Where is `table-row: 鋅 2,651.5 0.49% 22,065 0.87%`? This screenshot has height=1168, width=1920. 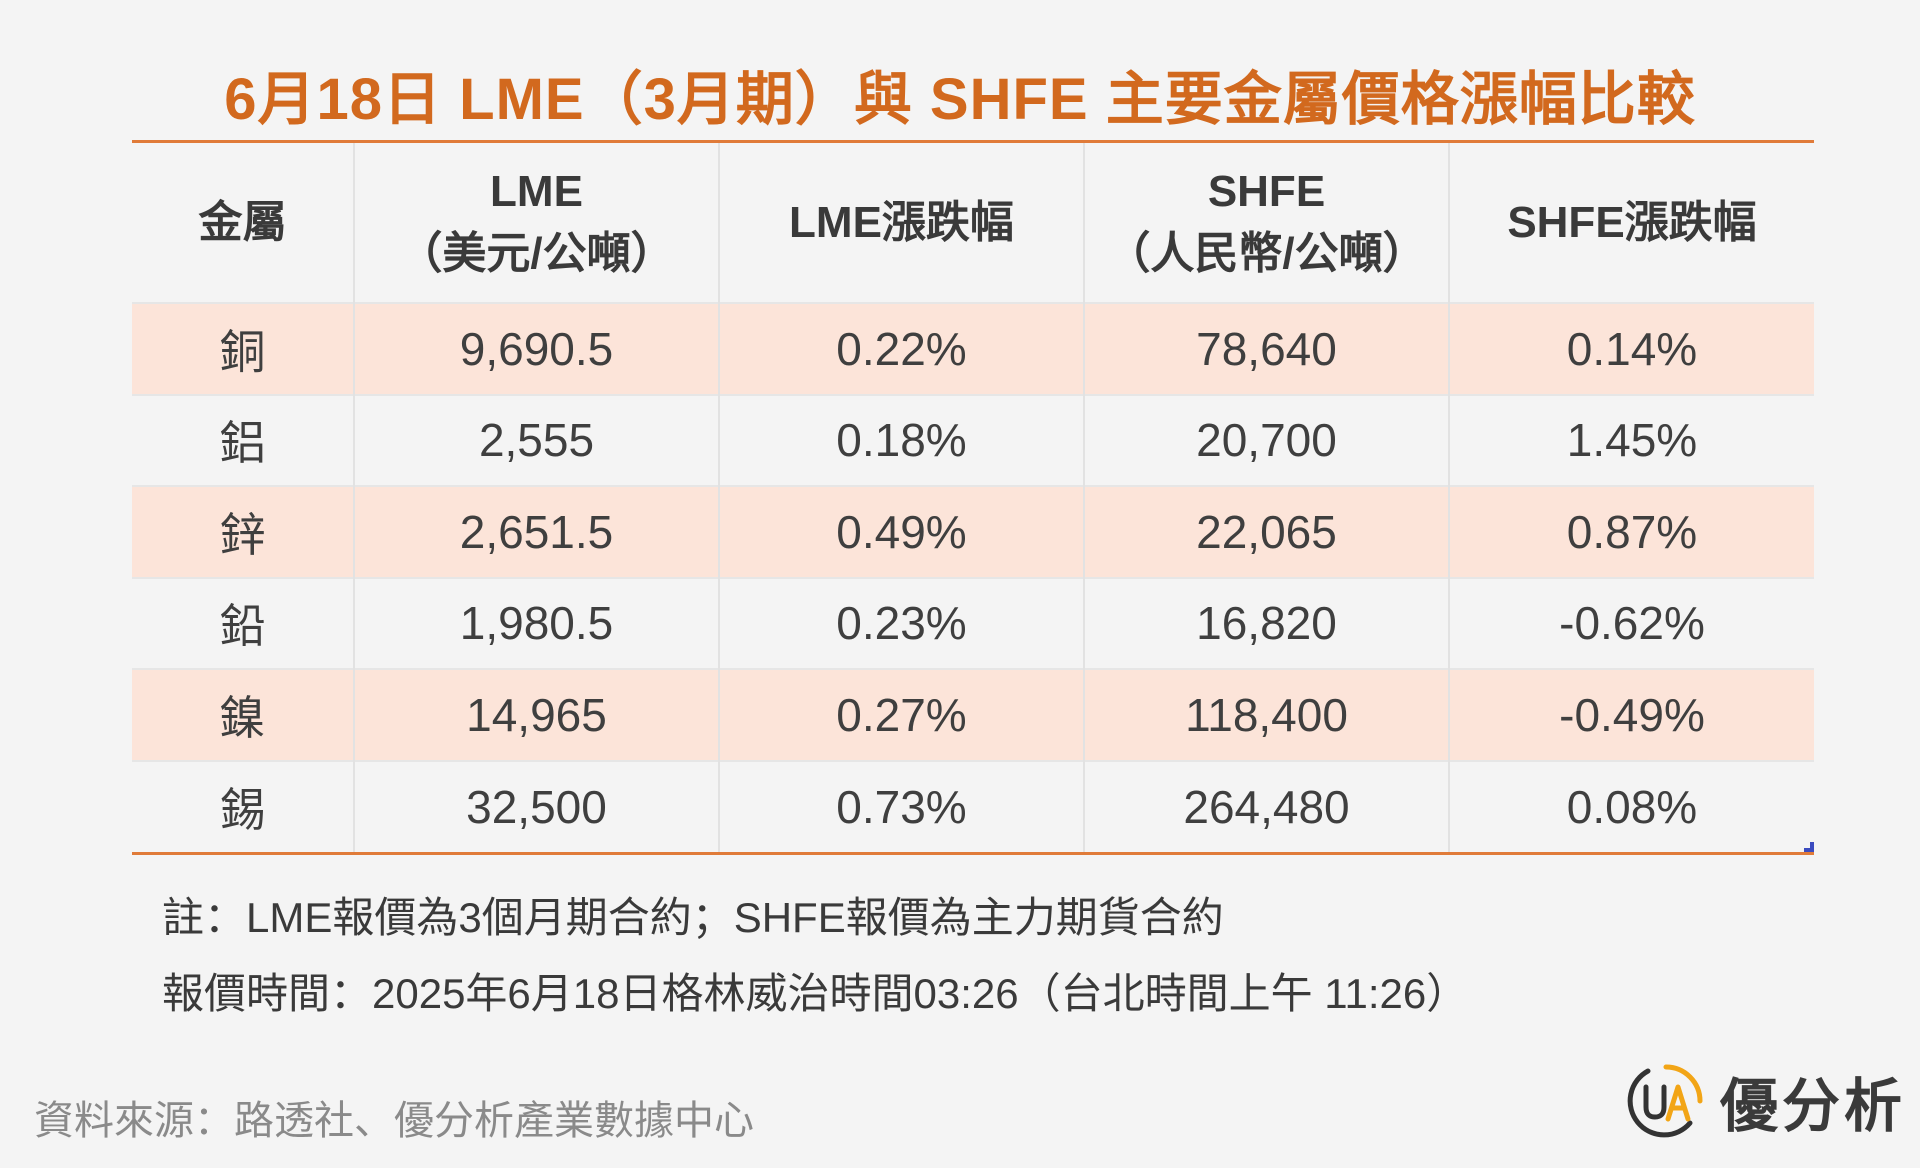
table-row: 鋅 2,651.5 0.49% 22,065 0.87% is located at coordinates (973, 531).